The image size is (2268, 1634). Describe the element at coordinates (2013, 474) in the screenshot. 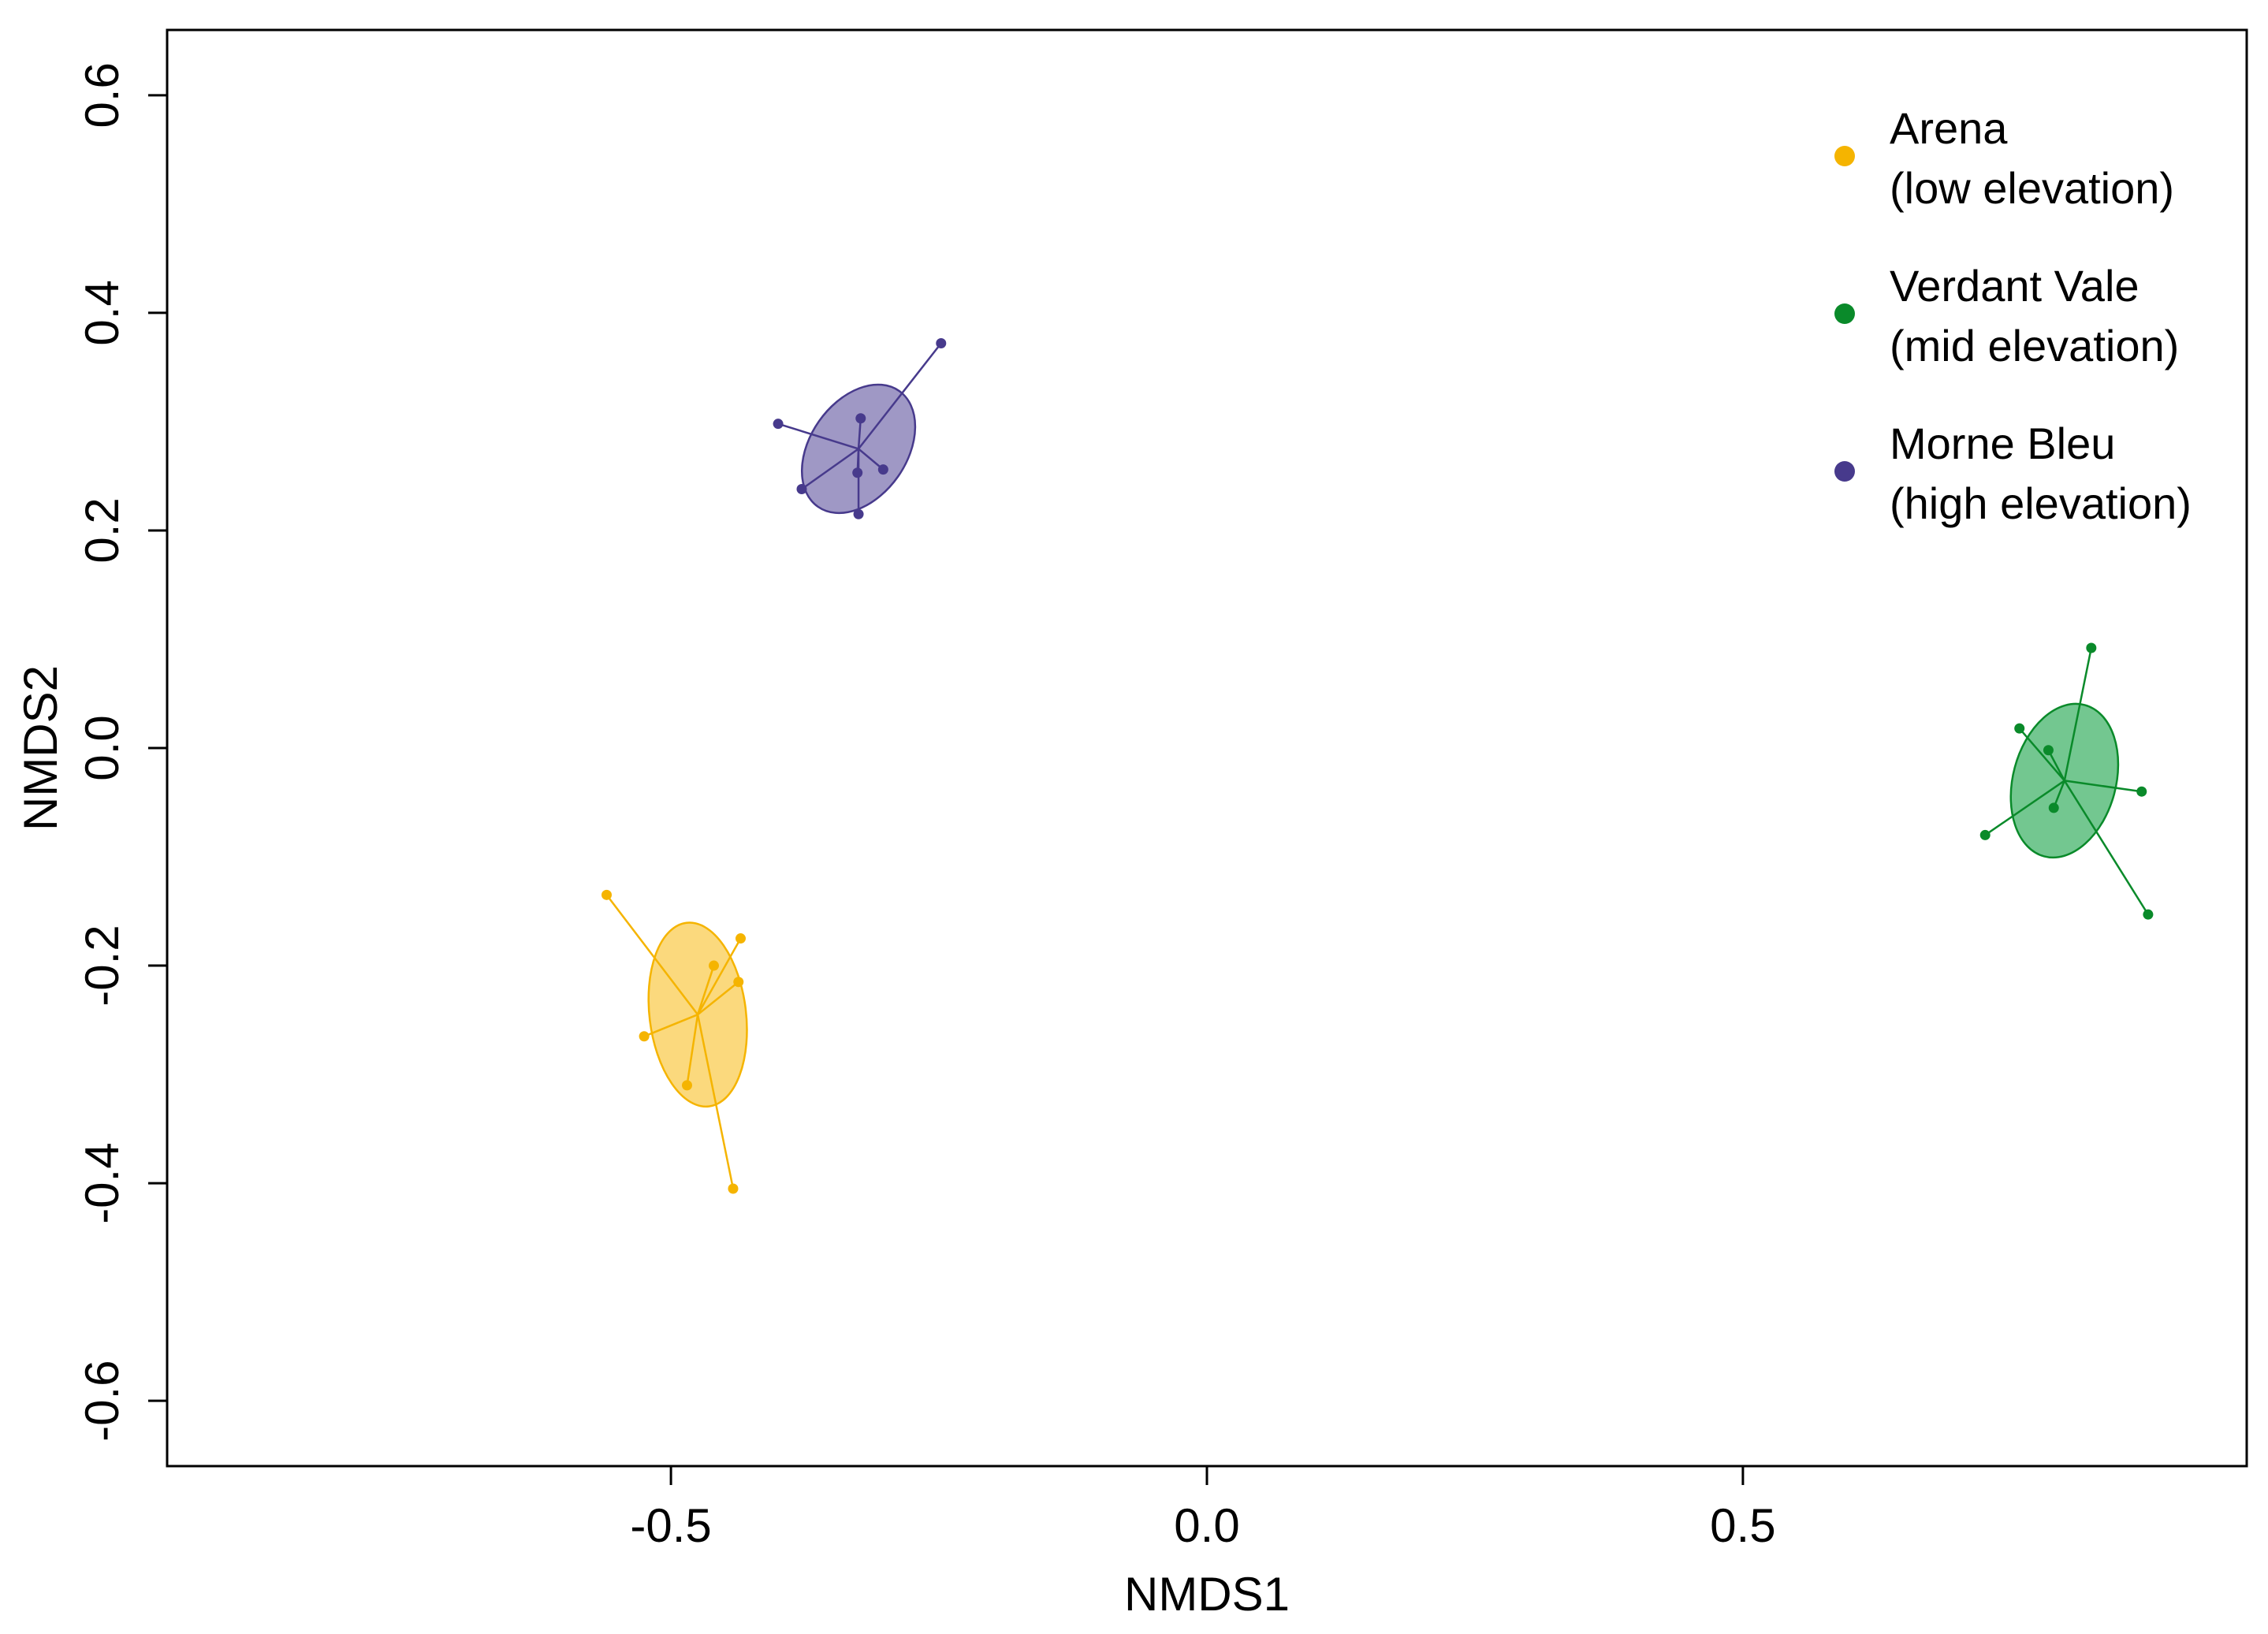

I see `legend-item: Morne Bleu (high elevation)` at that location.